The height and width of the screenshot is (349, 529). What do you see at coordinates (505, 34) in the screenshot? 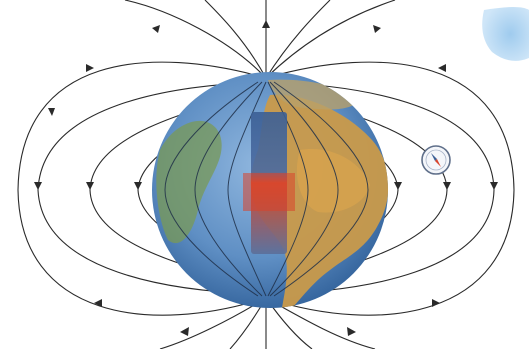
I see `sky-patch` at bounding box center [505, 34].